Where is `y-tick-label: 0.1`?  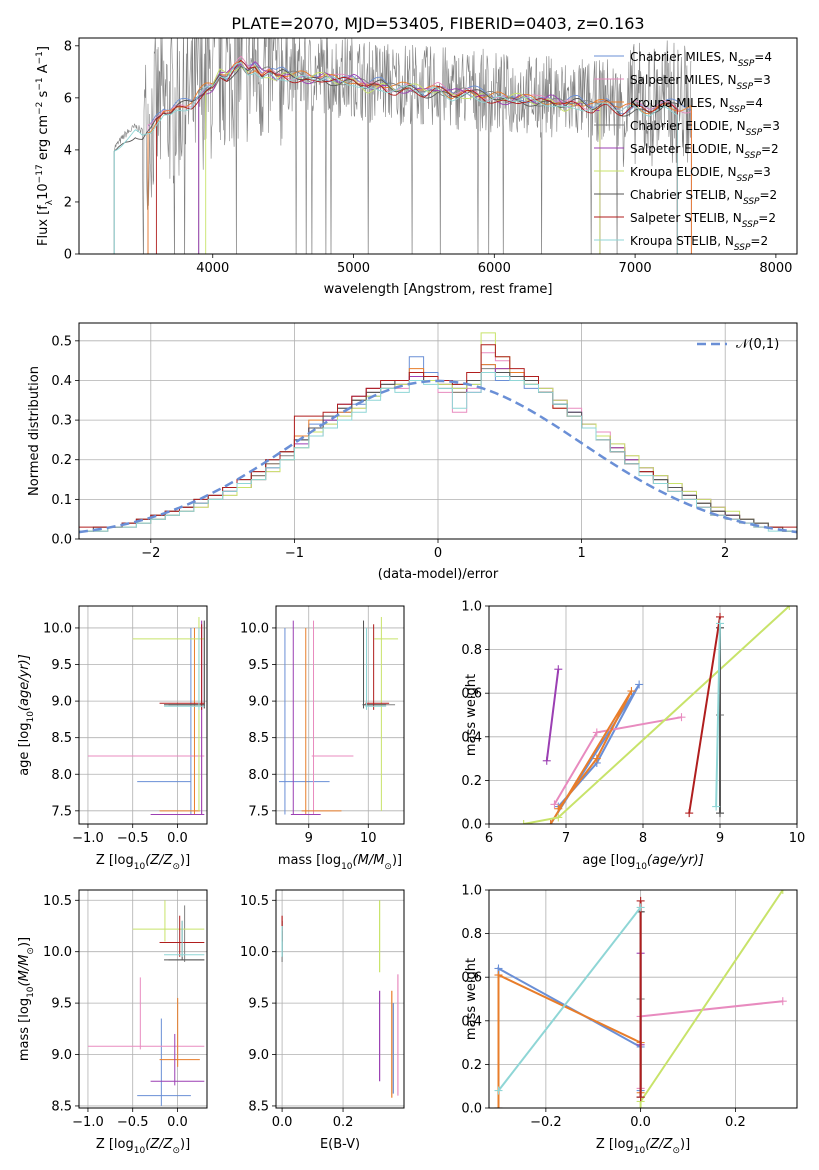 y-tick-label: 0.1 is located at coordinates (61, 500).